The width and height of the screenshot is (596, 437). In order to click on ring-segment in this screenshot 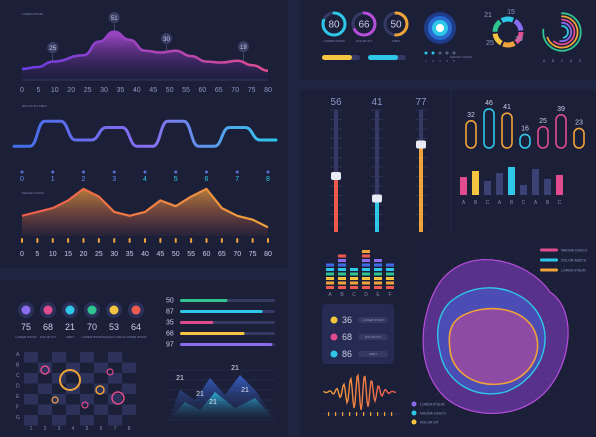, I will do `click(508, 32)`.